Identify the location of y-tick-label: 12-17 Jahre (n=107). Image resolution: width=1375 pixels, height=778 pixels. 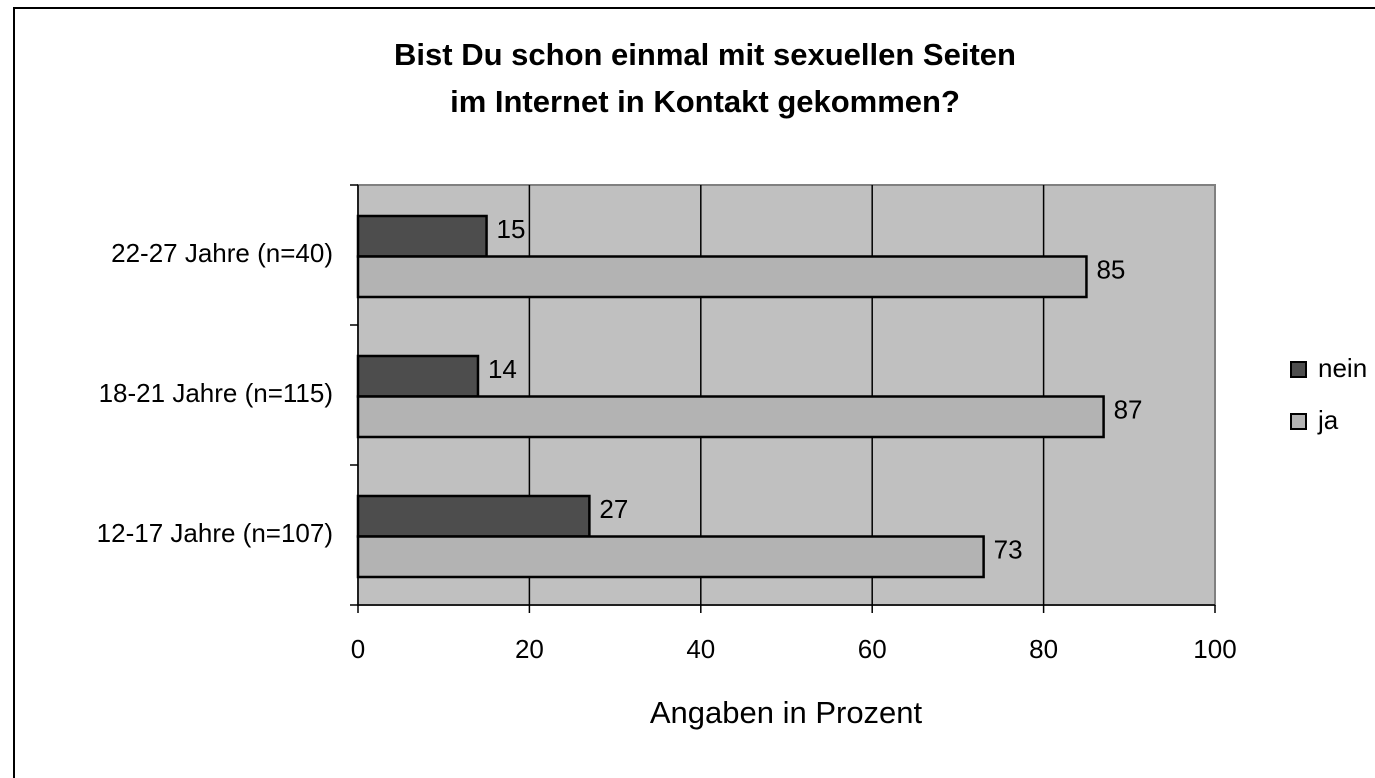
(215, 533).